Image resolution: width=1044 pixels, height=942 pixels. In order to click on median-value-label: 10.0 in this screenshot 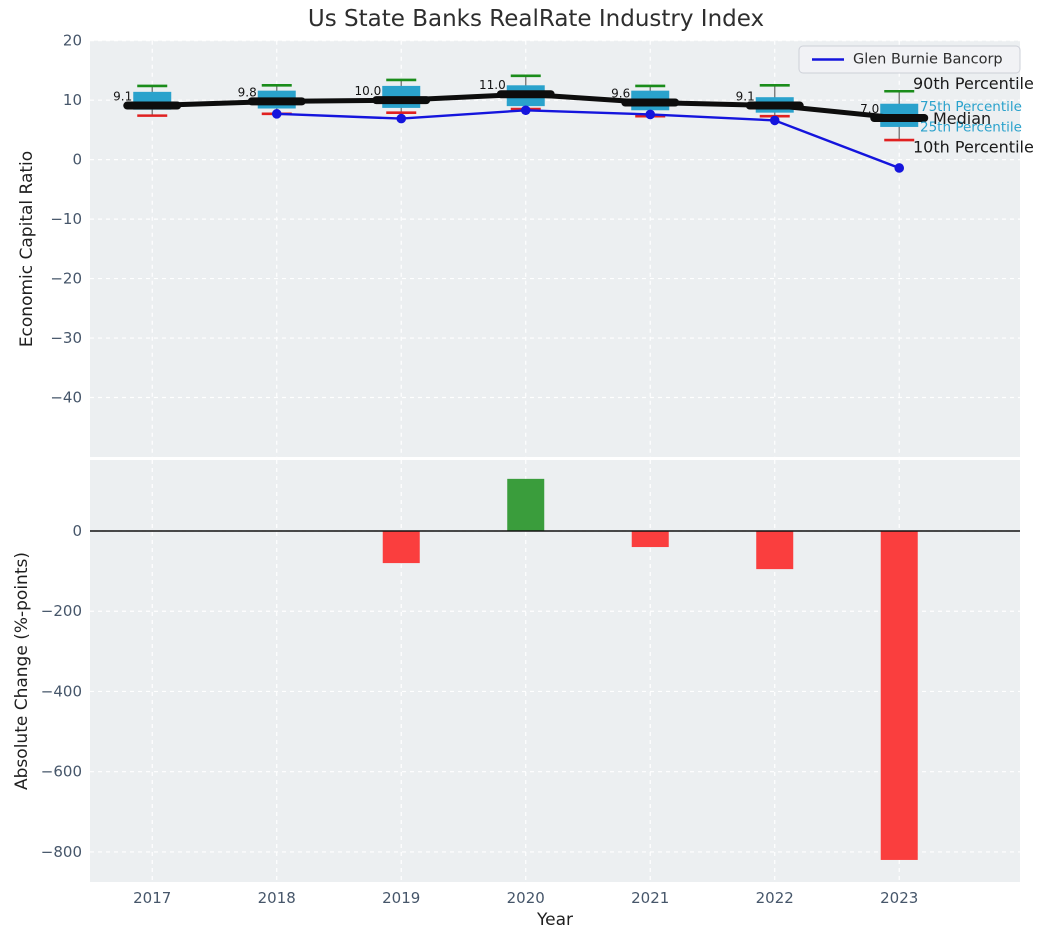, I will do `click(368, 91)`.